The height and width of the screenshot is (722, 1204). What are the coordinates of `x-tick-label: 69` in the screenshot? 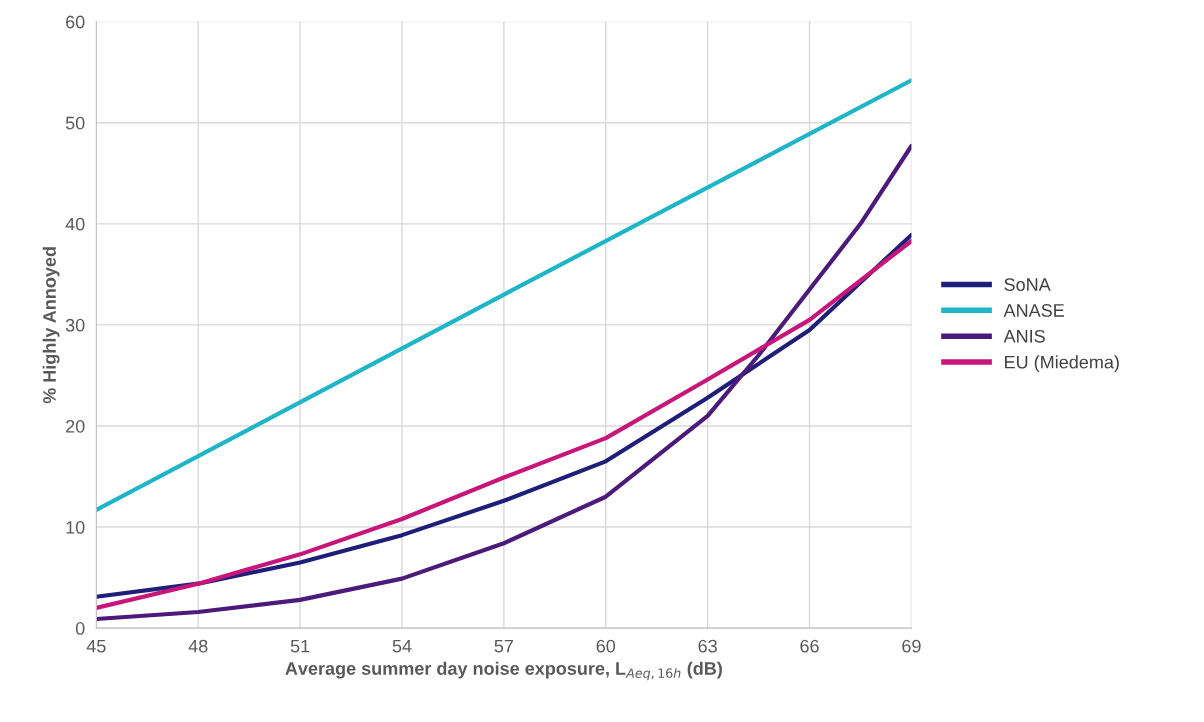 It's located at (911, 646).